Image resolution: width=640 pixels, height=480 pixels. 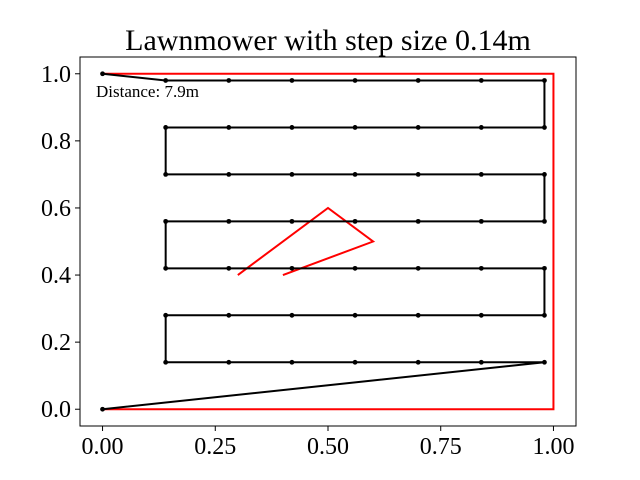 What do you see at coordinates (103, 447) in the screenshot?
I see `x-tick-label: 0.00` at bounding box center [103, 447].